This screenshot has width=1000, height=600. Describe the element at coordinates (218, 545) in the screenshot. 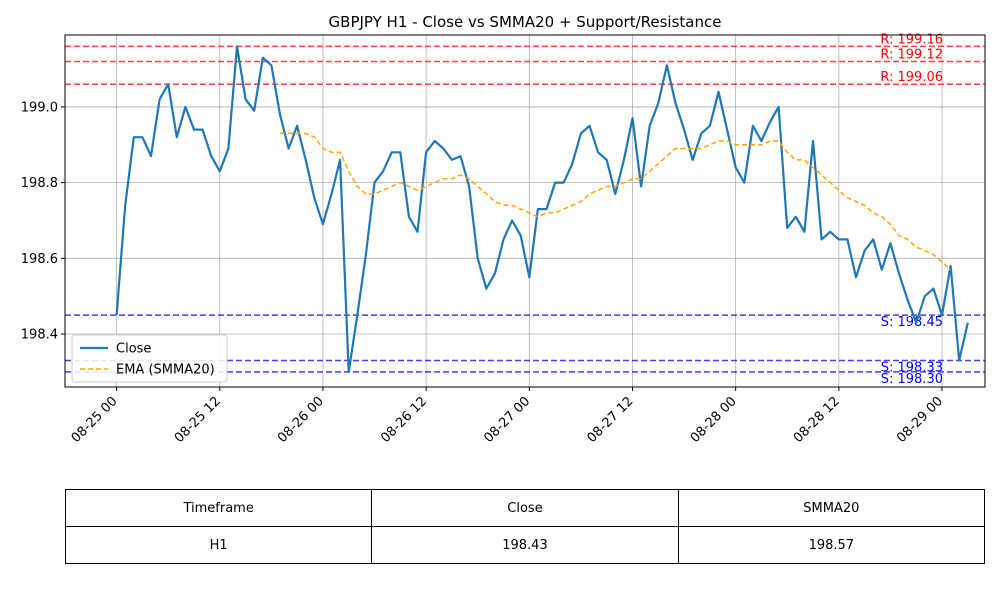

I see `table-cell-timeframe: H1` at that location.